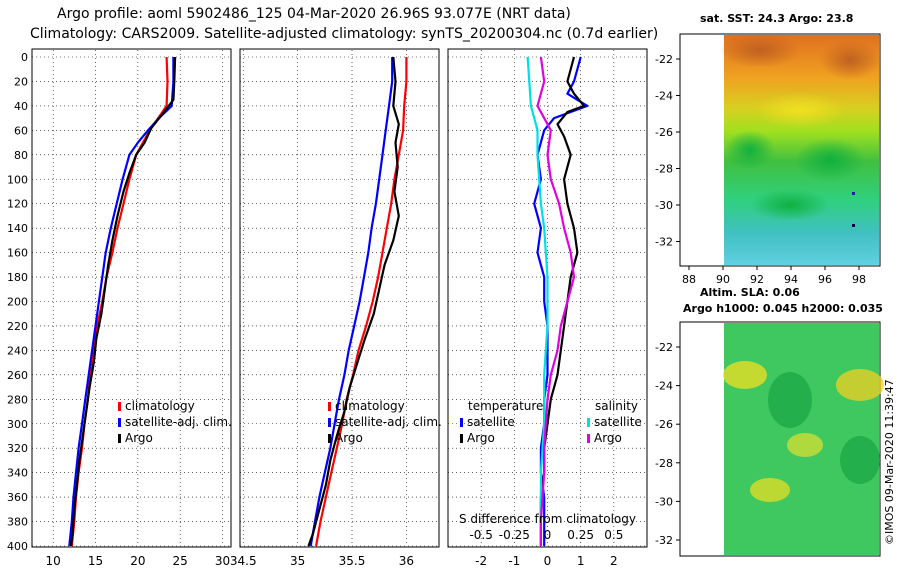 Image resolution: width=900 pixels, height=580 pixels. I want to click on legend-swatch-temp-argo, so click(461, 438).